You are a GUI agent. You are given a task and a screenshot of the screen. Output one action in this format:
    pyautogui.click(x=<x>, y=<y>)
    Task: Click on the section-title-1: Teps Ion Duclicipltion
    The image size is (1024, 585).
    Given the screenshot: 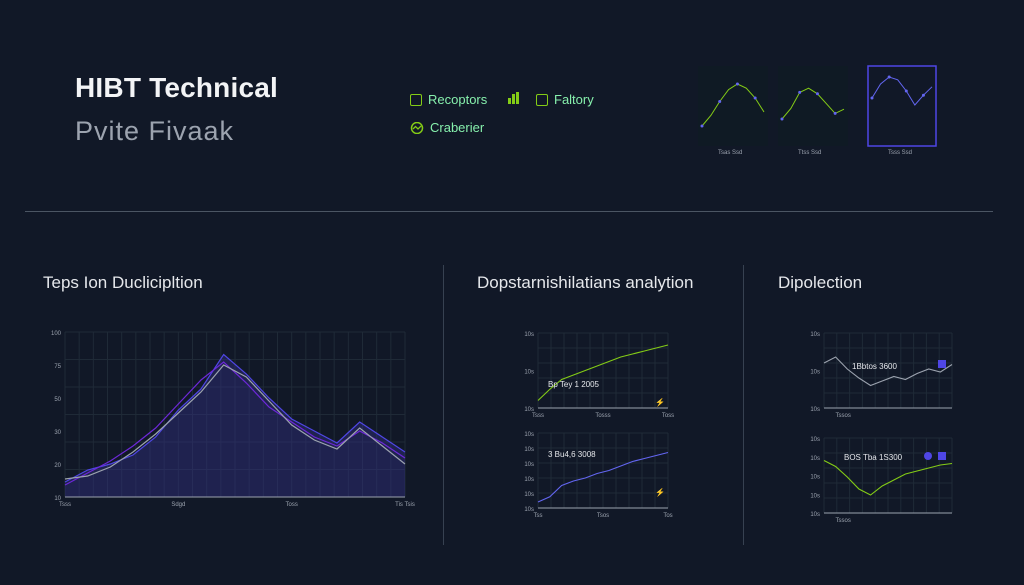 What is the action you would take?
    pyautogui.click(x=123, y=282)
    